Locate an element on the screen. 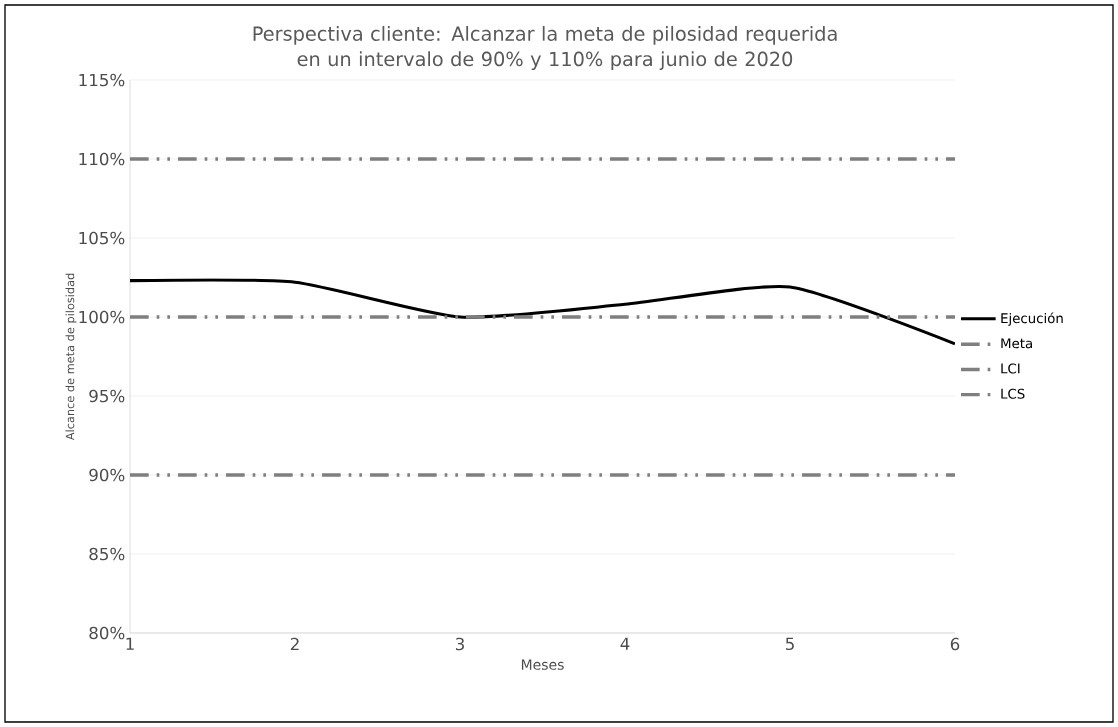 Image resolution: width=1118 pixels, height=727 pixels. x-axis-title: Meses is located at coordinates (542, 664).